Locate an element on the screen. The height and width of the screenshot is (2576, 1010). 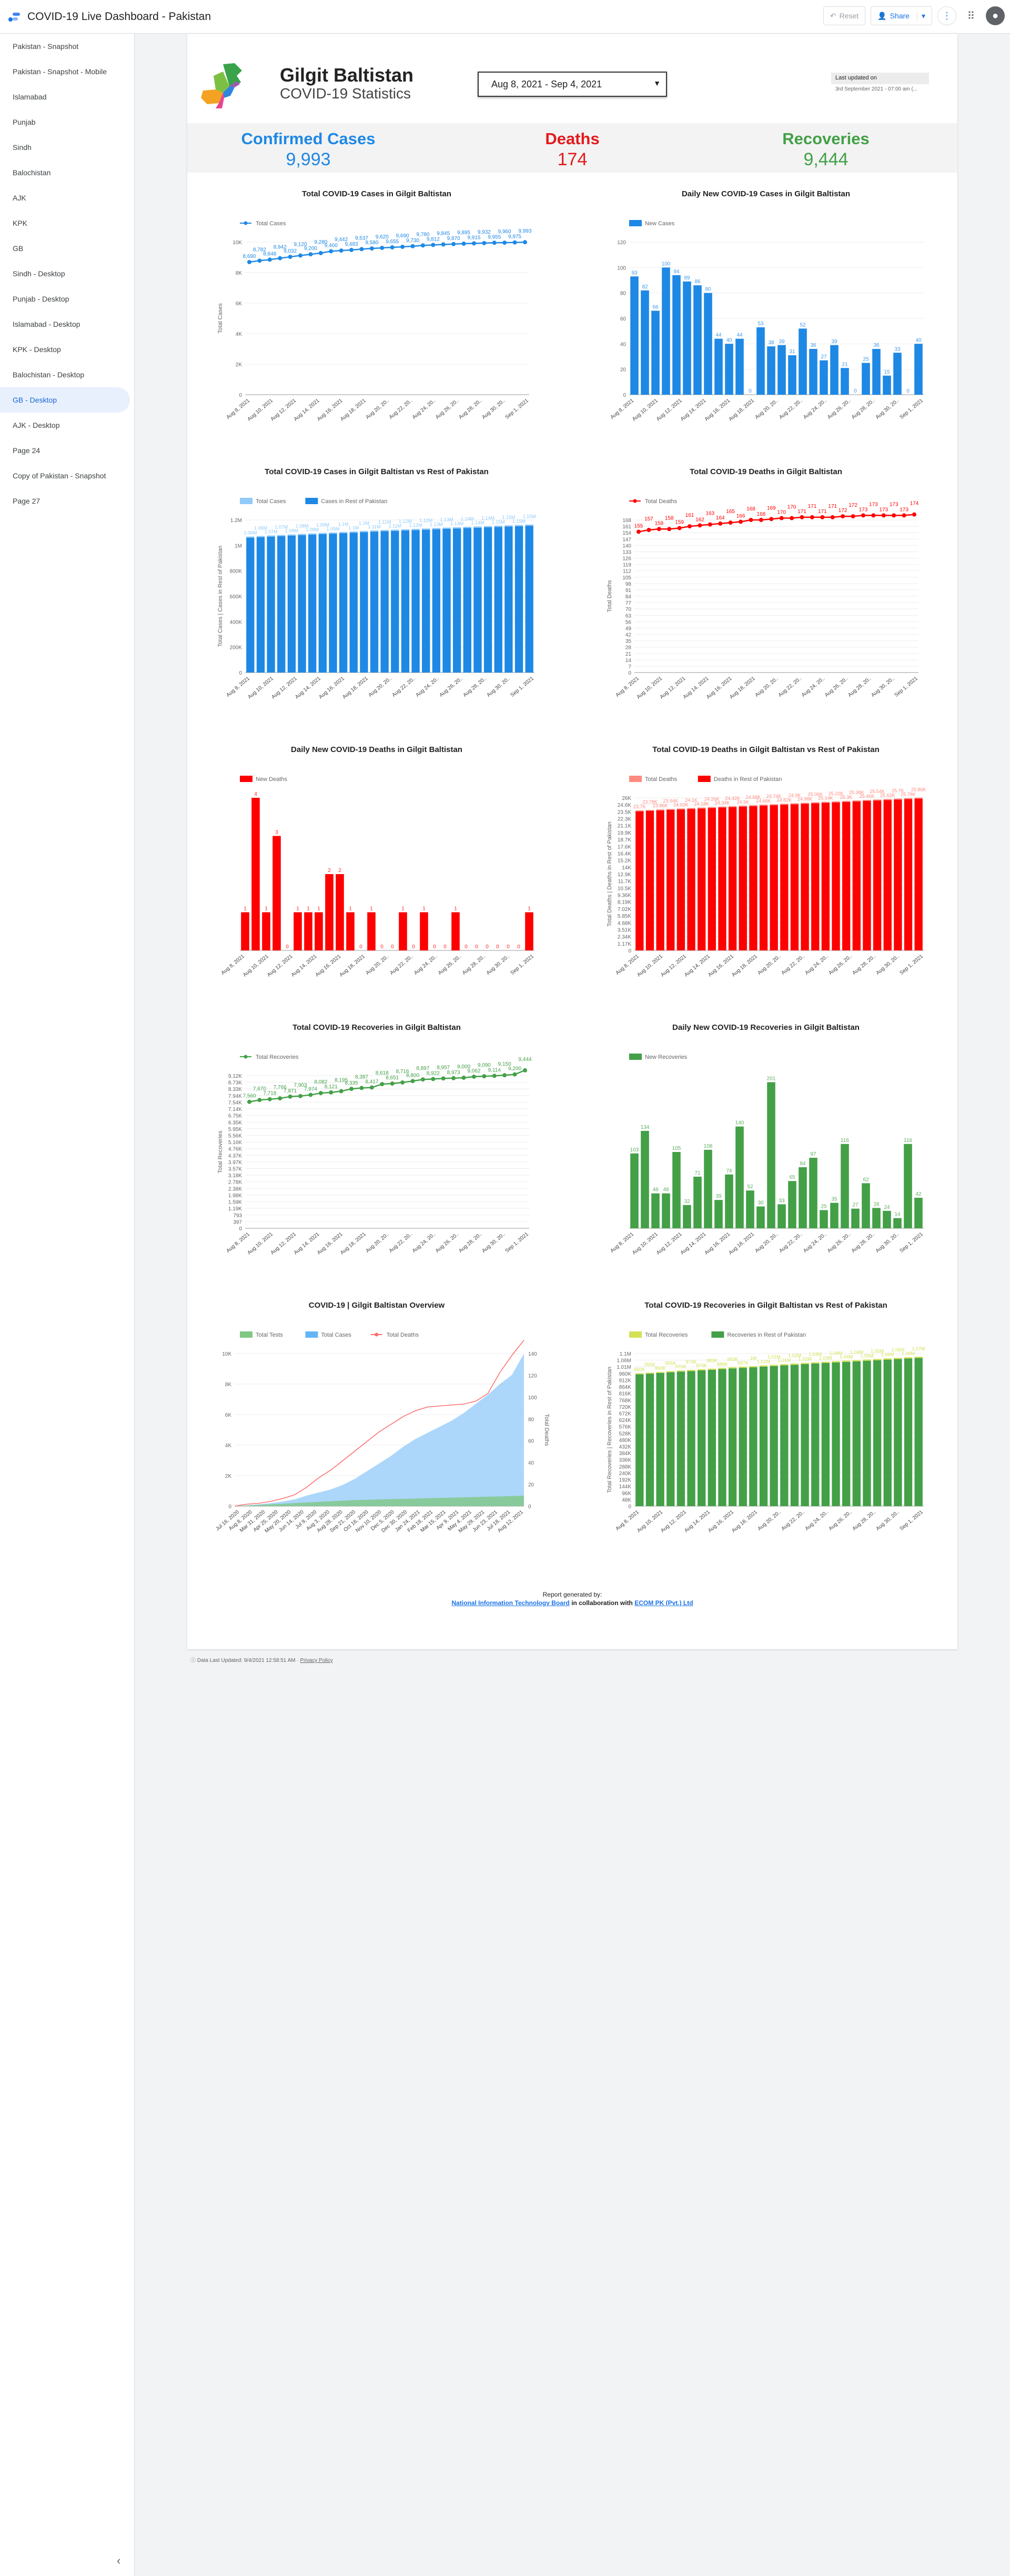
legend-swatch is located at coordinates (246, 223).